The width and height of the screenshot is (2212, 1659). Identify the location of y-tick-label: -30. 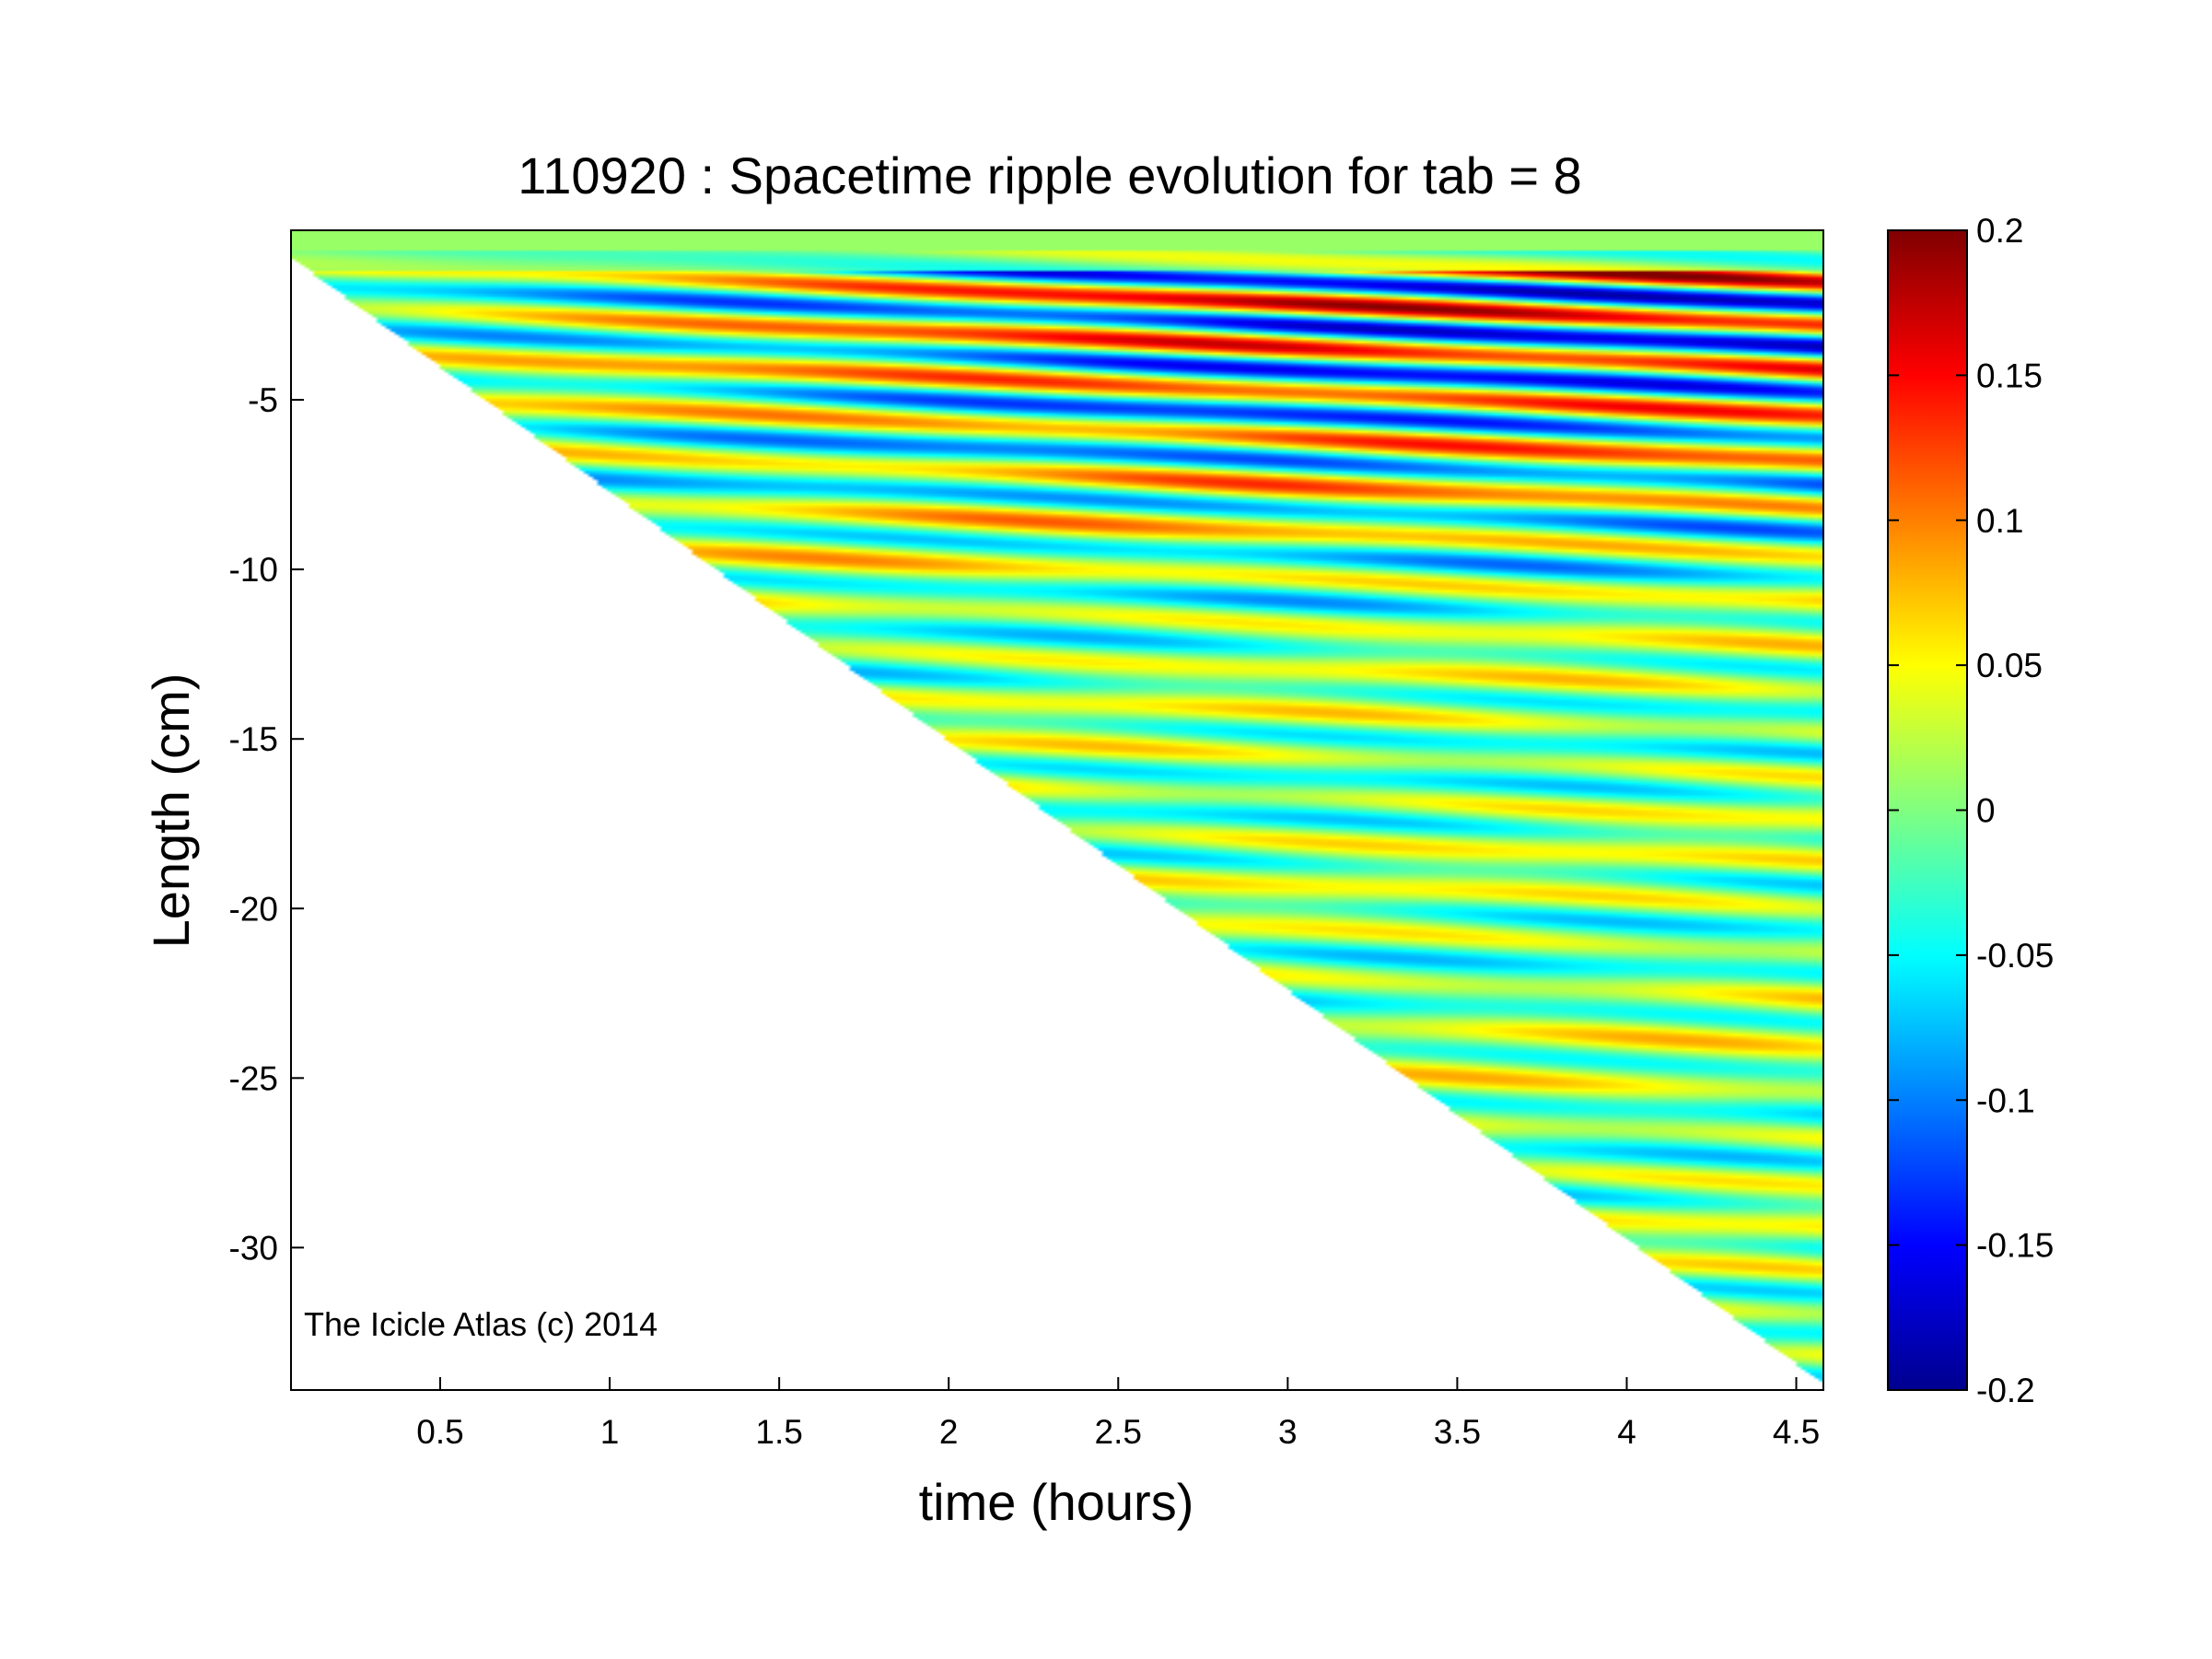
(254, 1248).